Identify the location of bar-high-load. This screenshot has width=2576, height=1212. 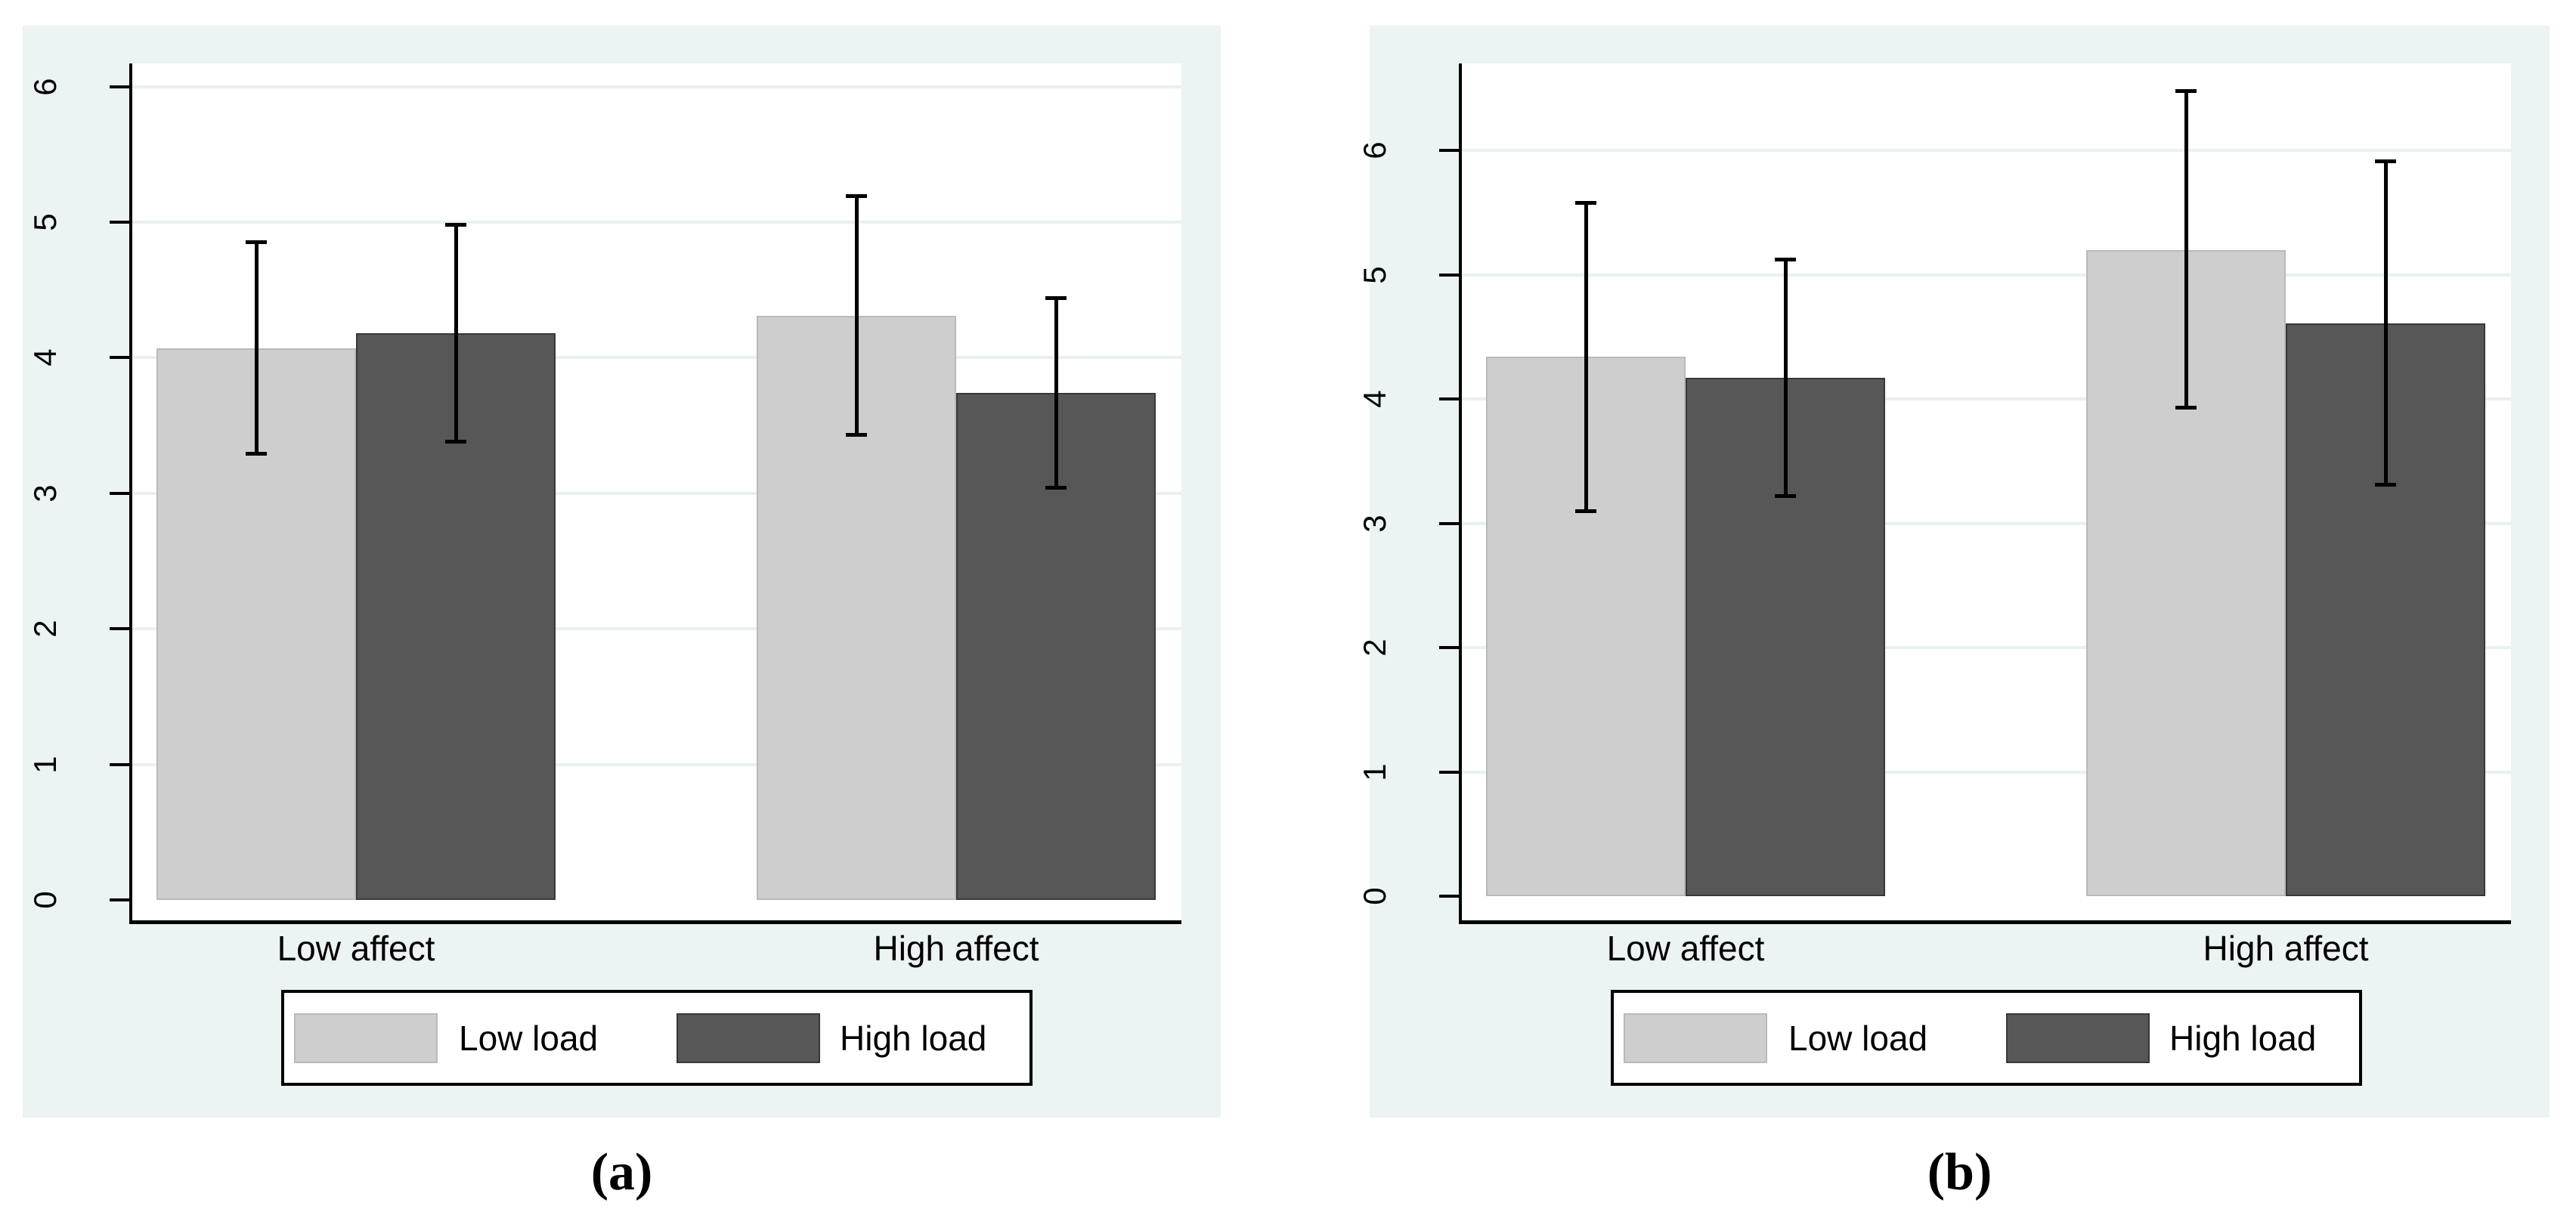
(1056, 646).